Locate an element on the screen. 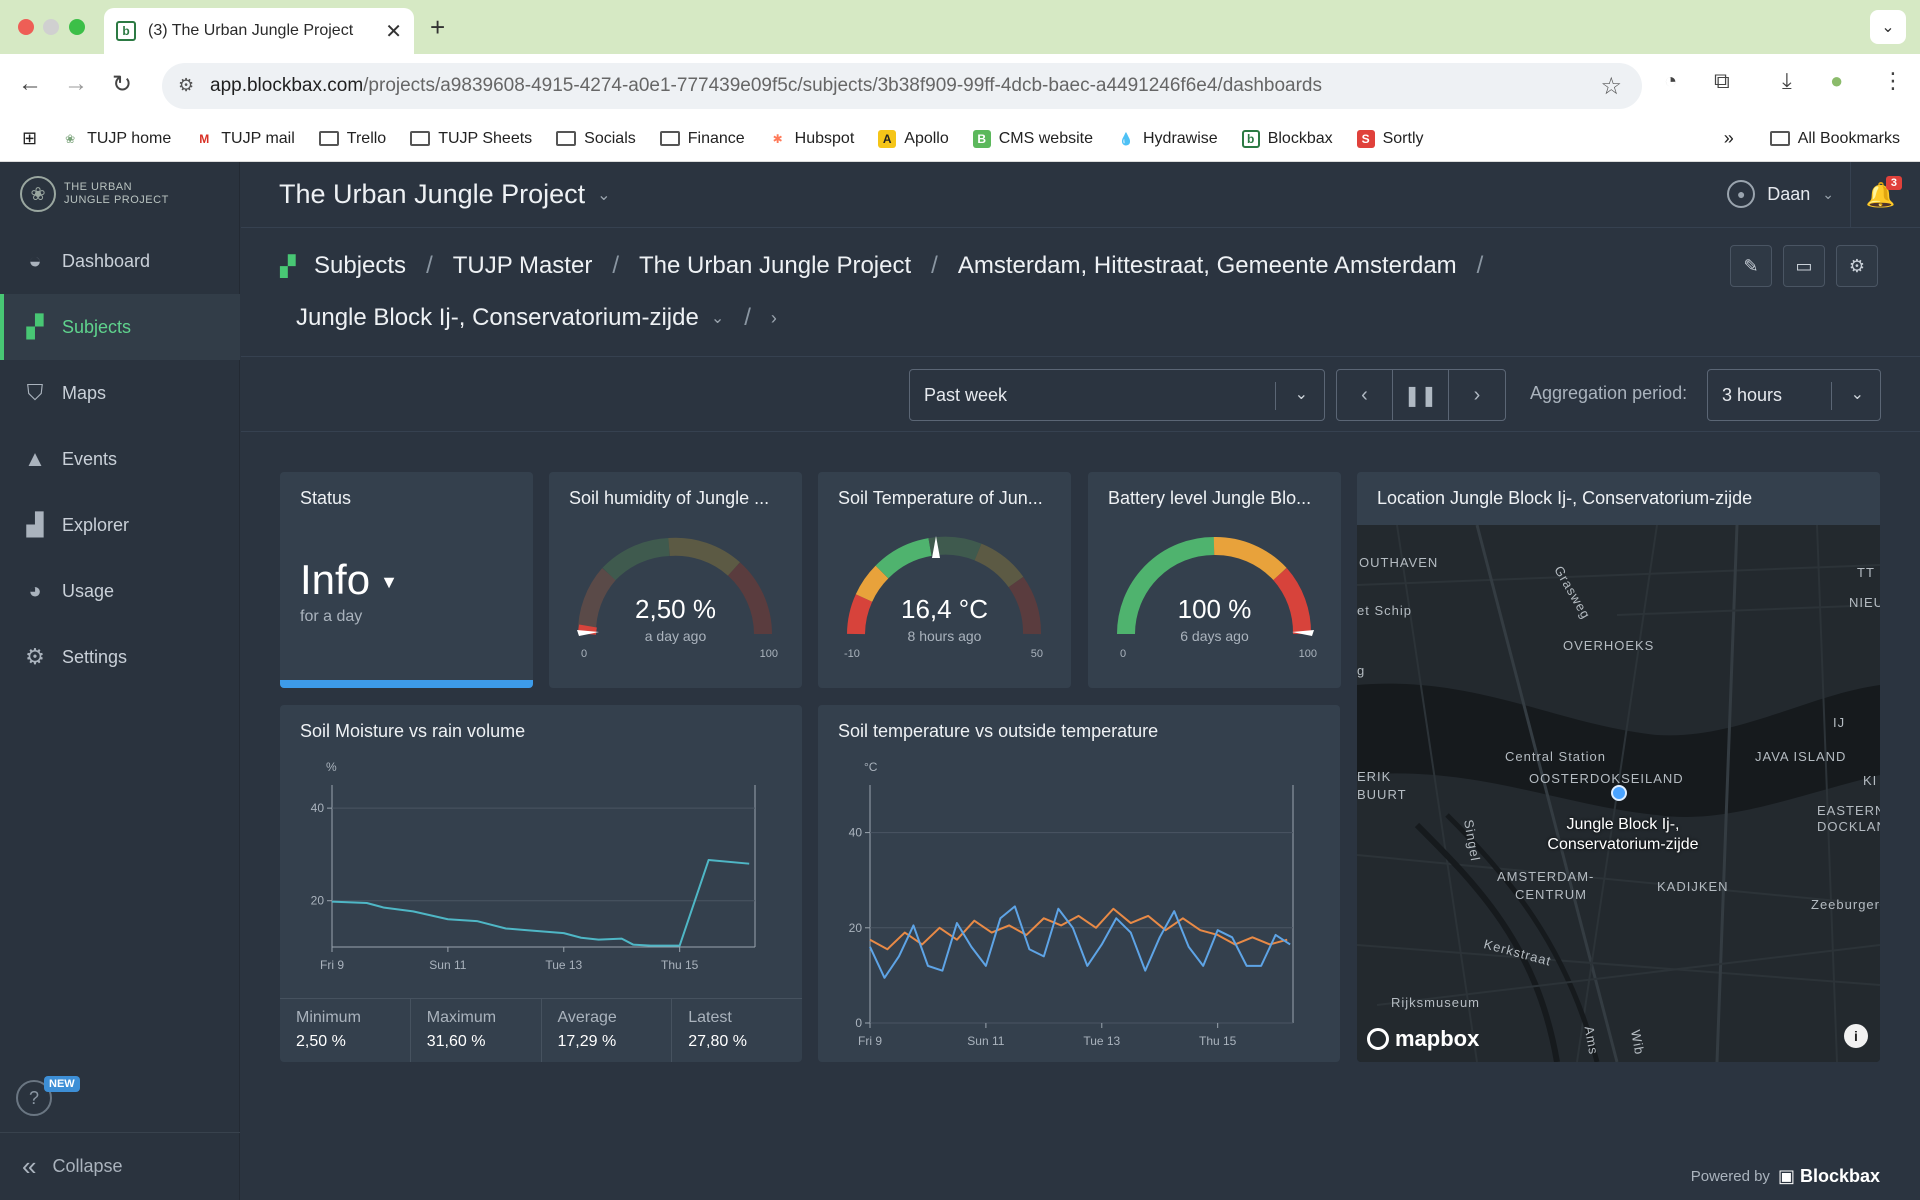  settings-button: ⚙ is located at coordinates (1857, 266).